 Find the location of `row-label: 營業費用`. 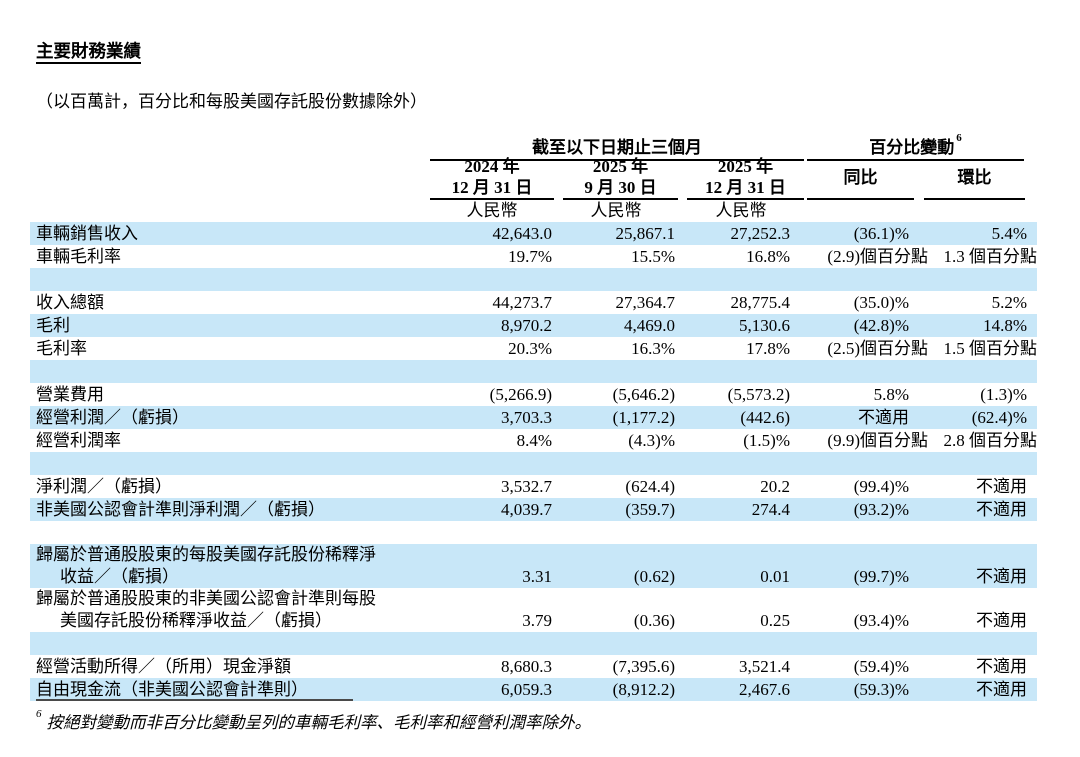

row-label: 營業費用 is located at coordinates (70, 394).